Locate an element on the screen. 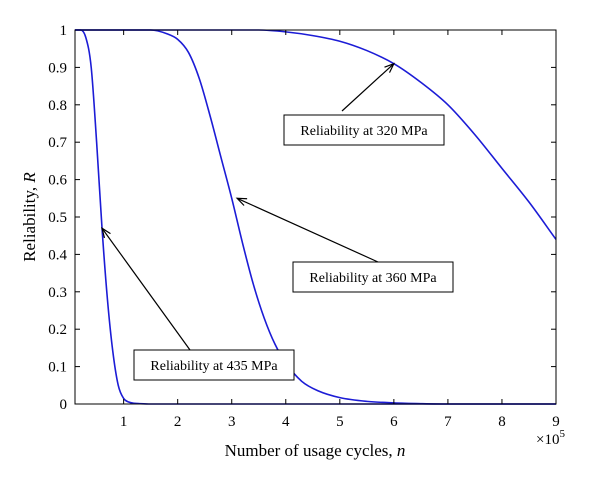 The width and height of the screenshot is (600, 481). y-tick-label: 0.7 is located at coordinates (57, 143).